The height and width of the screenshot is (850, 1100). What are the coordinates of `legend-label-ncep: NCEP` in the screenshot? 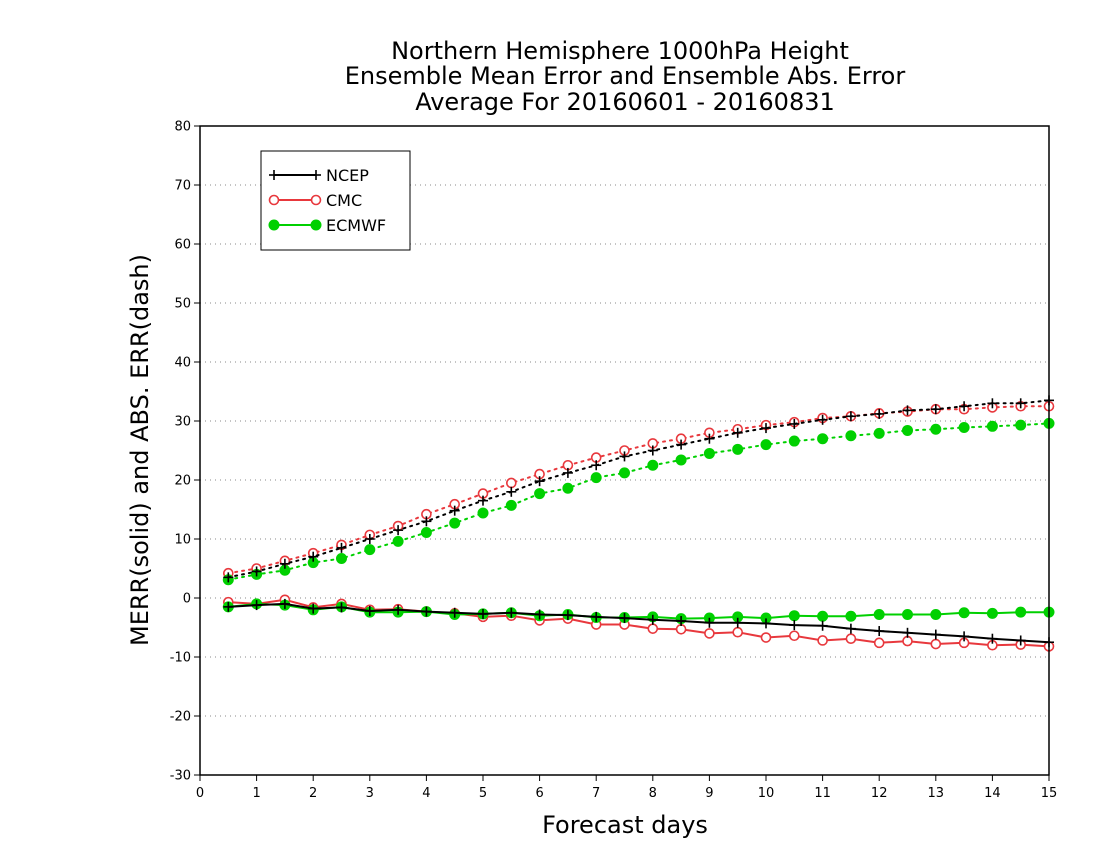 It's located at (347, 175).